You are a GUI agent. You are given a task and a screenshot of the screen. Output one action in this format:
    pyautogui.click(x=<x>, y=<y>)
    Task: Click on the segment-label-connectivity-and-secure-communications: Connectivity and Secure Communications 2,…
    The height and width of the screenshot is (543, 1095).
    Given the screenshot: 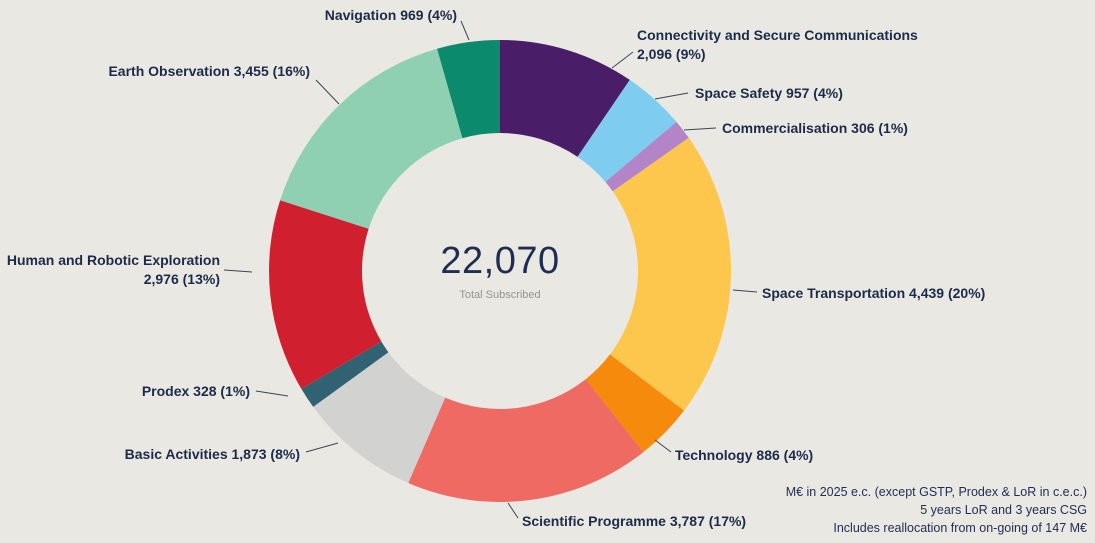 What is the action you would take?
    pyautogui.click(x=777, y=44)
    